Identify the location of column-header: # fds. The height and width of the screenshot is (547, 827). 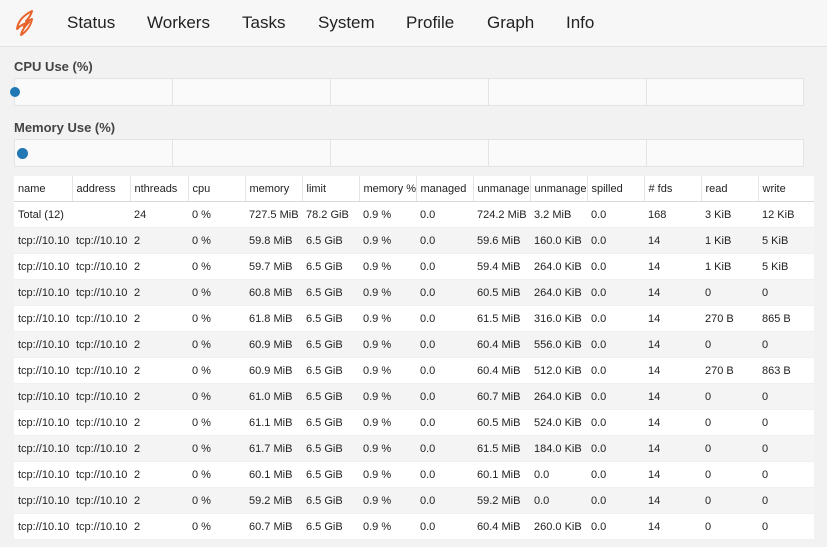
(672, 189).